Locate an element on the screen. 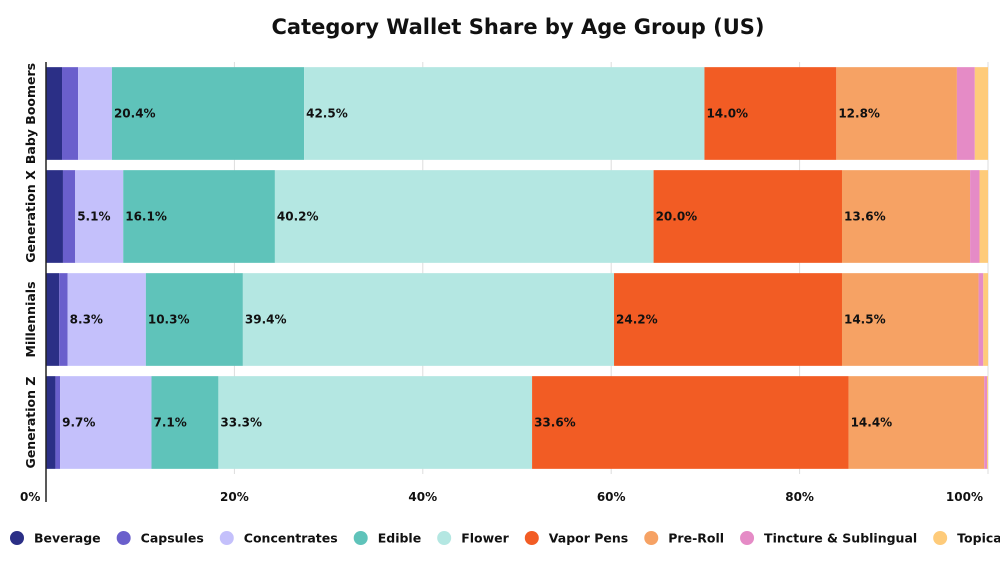 The image size is (1000, 575). data-label: 16.1% is located at coordinates (146, 217).